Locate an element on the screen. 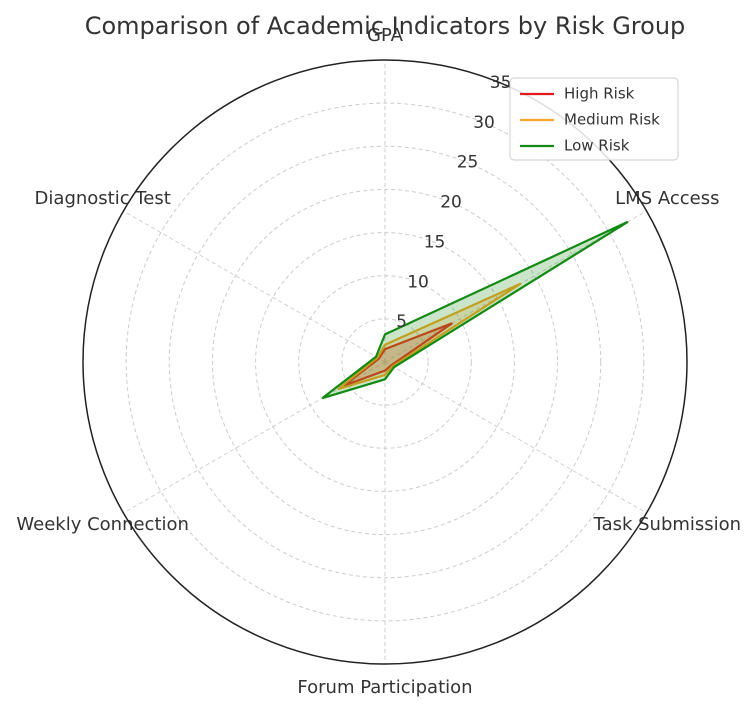 The width and height of the screenshot is (747, 704). axis-label: Task Submission is located at coordinates (667, 524).